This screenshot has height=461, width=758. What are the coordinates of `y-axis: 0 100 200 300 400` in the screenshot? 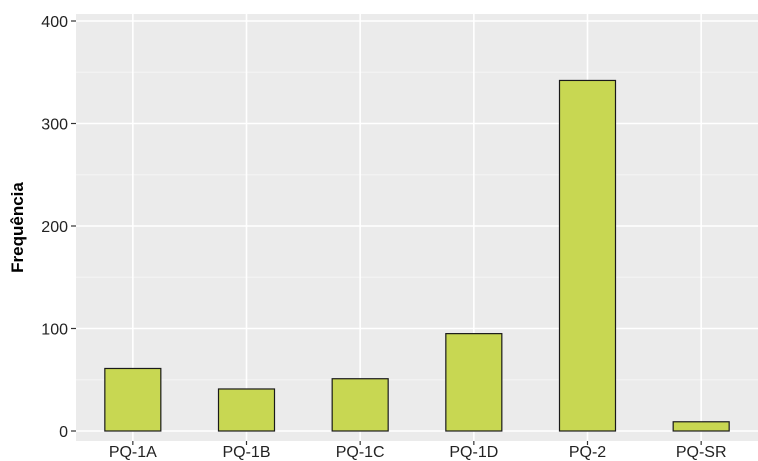 It's located at (58, 227).